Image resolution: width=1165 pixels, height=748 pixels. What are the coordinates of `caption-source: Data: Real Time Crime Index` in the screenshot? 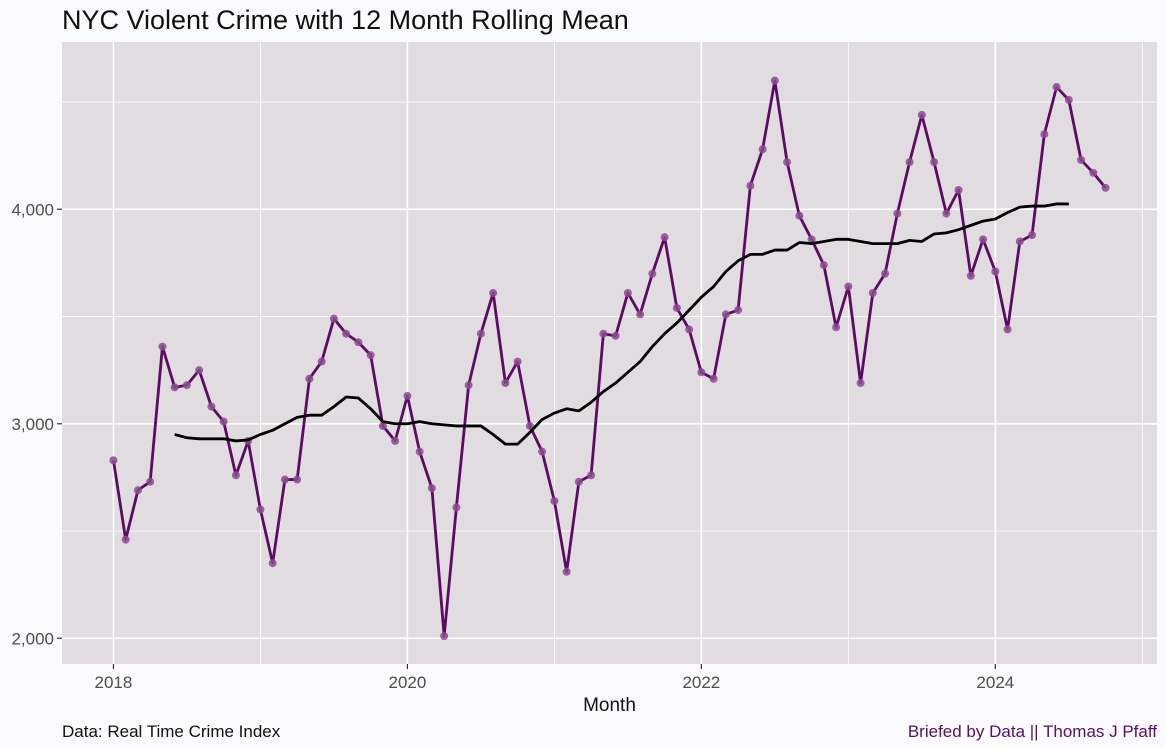 It's located at (171, 731).